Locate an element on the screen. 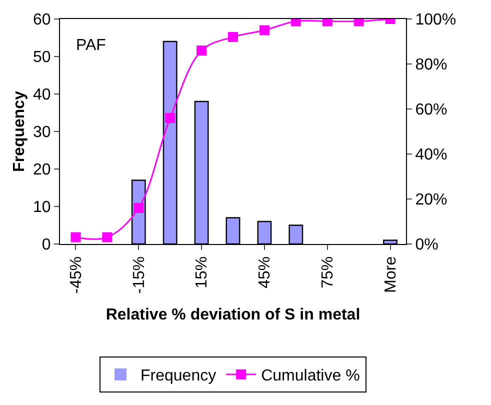  y2-tick-label: 100% is located at coordinates (435, 20).